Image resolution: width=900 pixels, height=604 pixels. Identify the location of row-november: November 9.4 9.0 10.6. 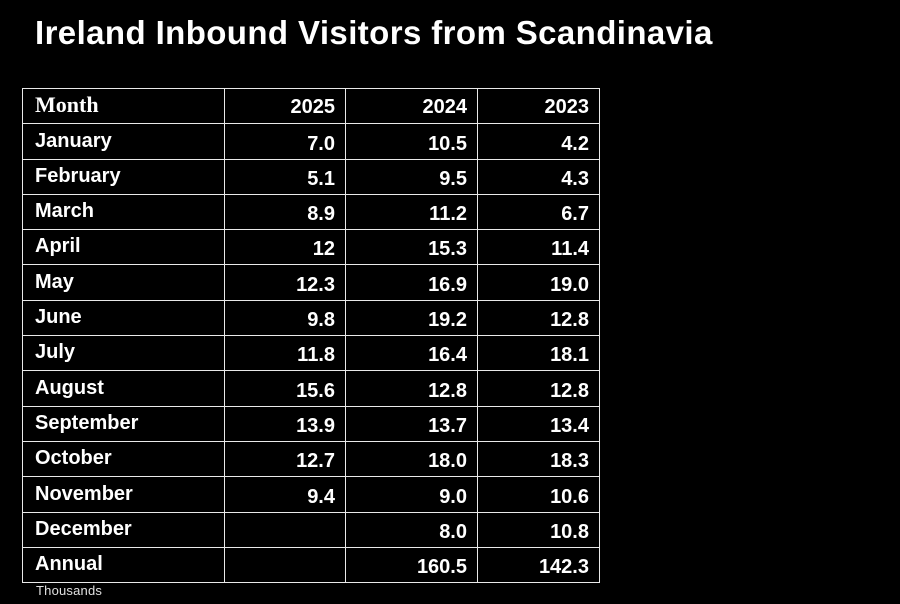
(311, 494).